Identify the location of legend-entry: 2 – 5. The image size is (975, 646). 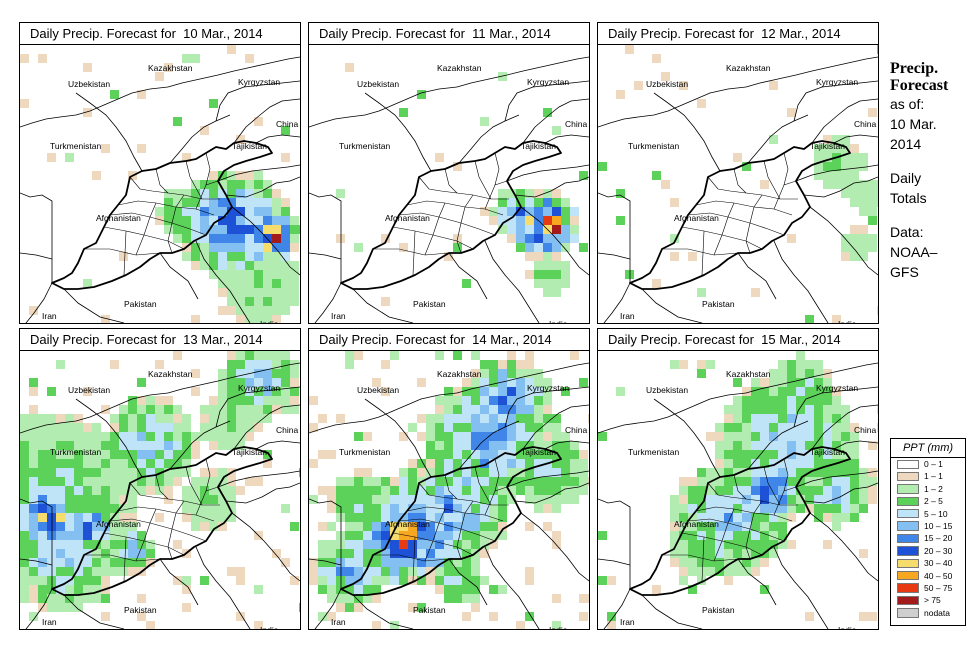
(928, 501).